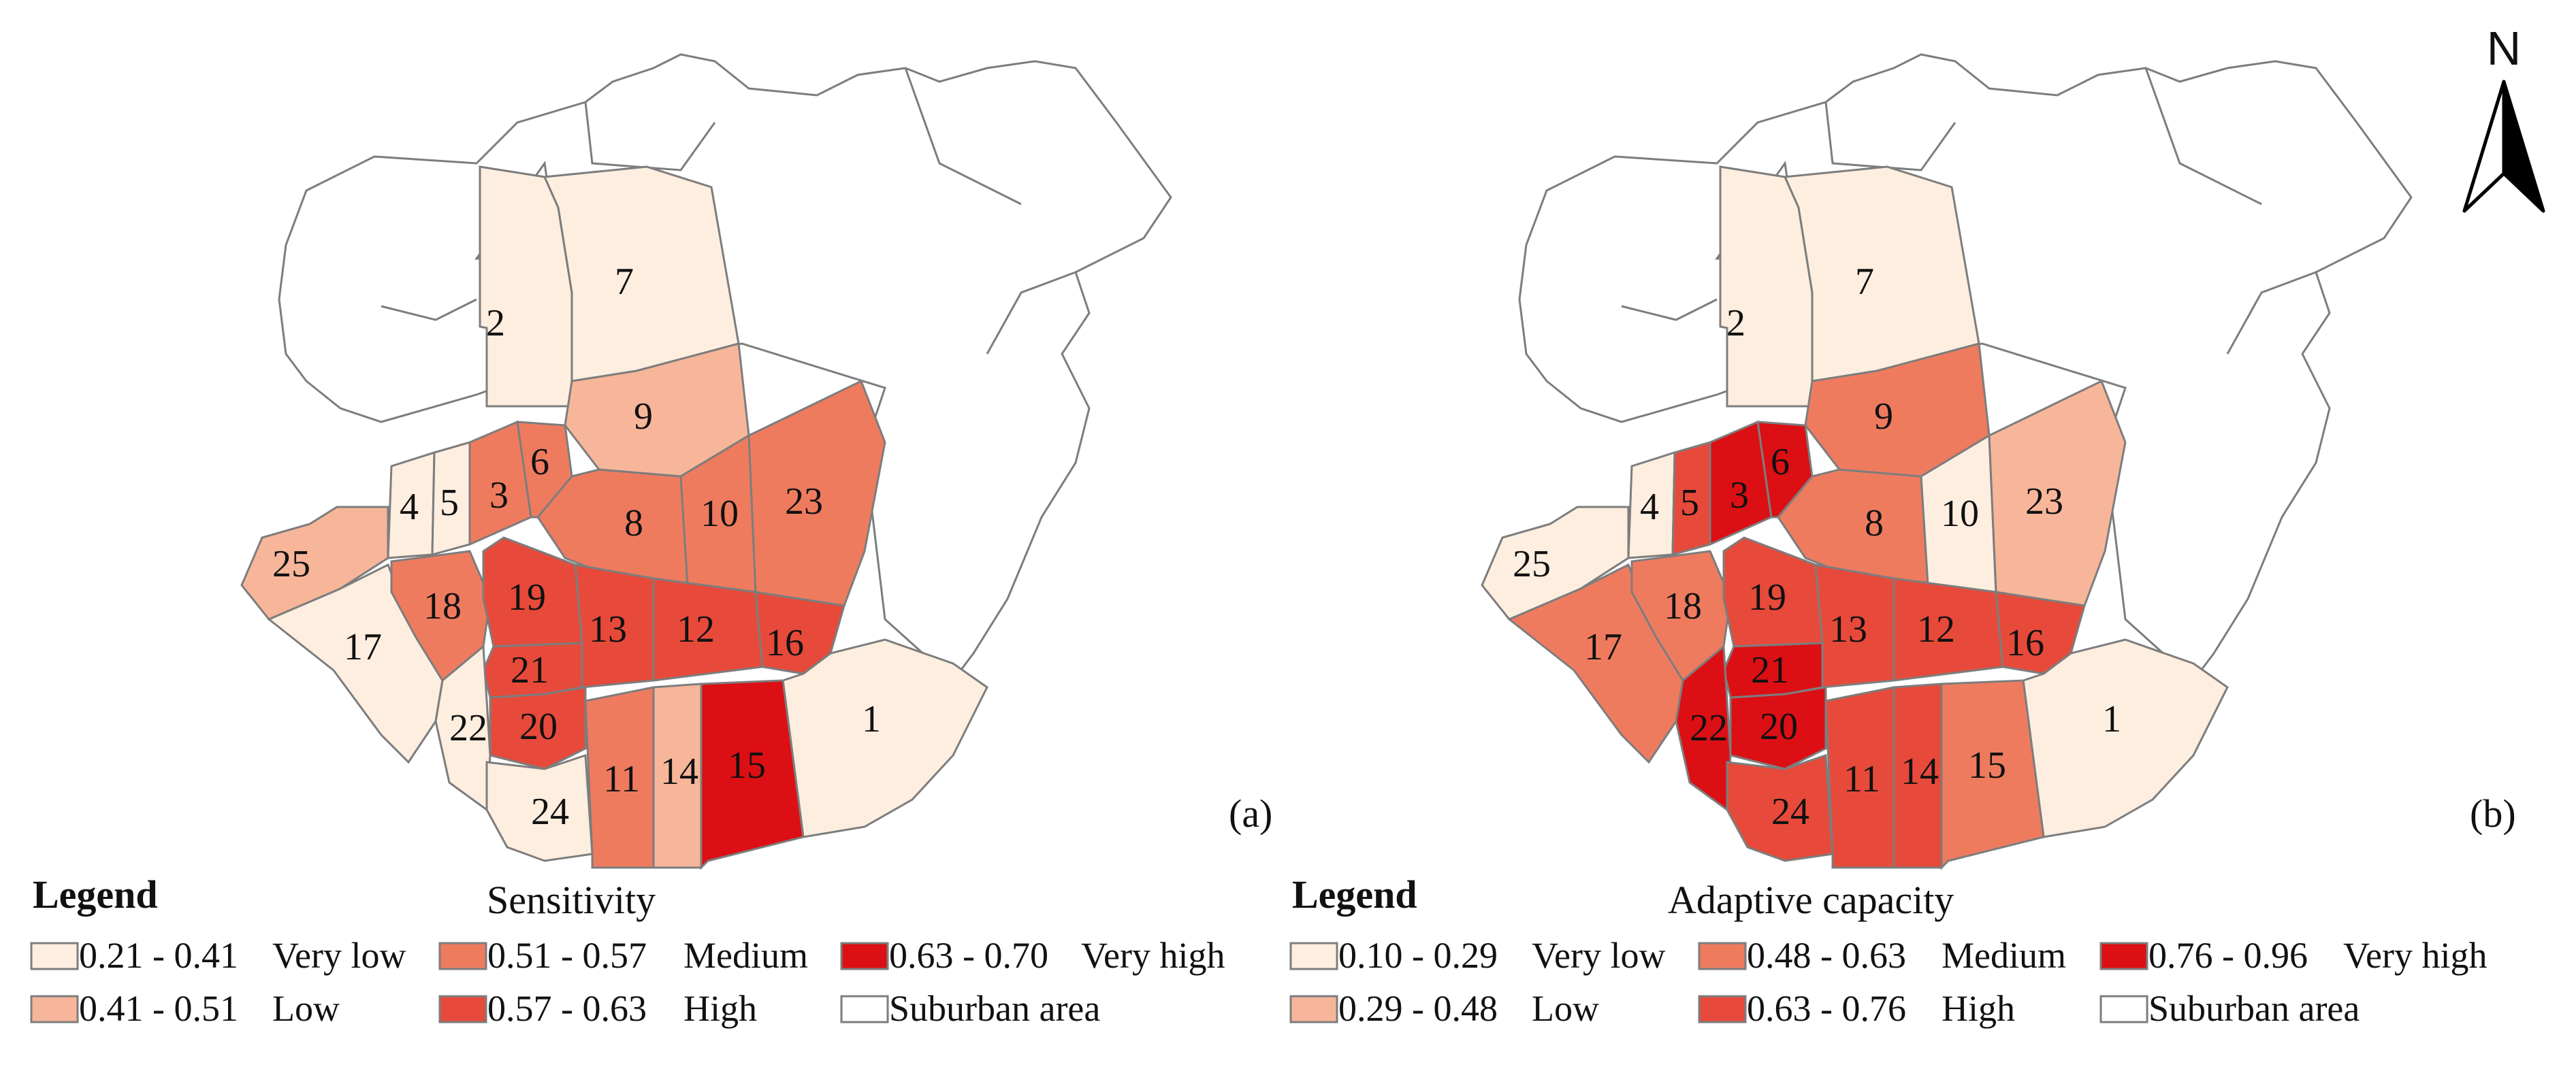 The width and height of the screenshot is (2576, 1067). I want to click on legend-range-high: 0.63 - 0.76, so click(1827, 1009).